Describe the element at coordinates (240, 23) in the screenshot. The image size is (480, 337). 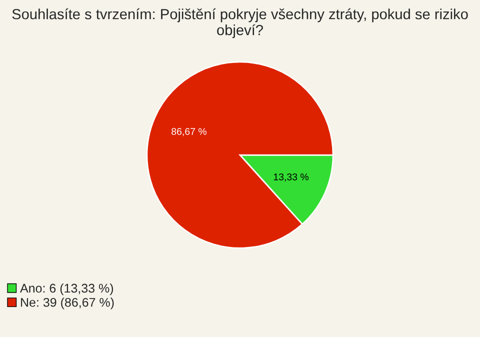
I see `chart-title: Souhlasíte s tvrzením: Pojištění pokryje všechny ztráty, pokud se riziko objeví?` at that location.